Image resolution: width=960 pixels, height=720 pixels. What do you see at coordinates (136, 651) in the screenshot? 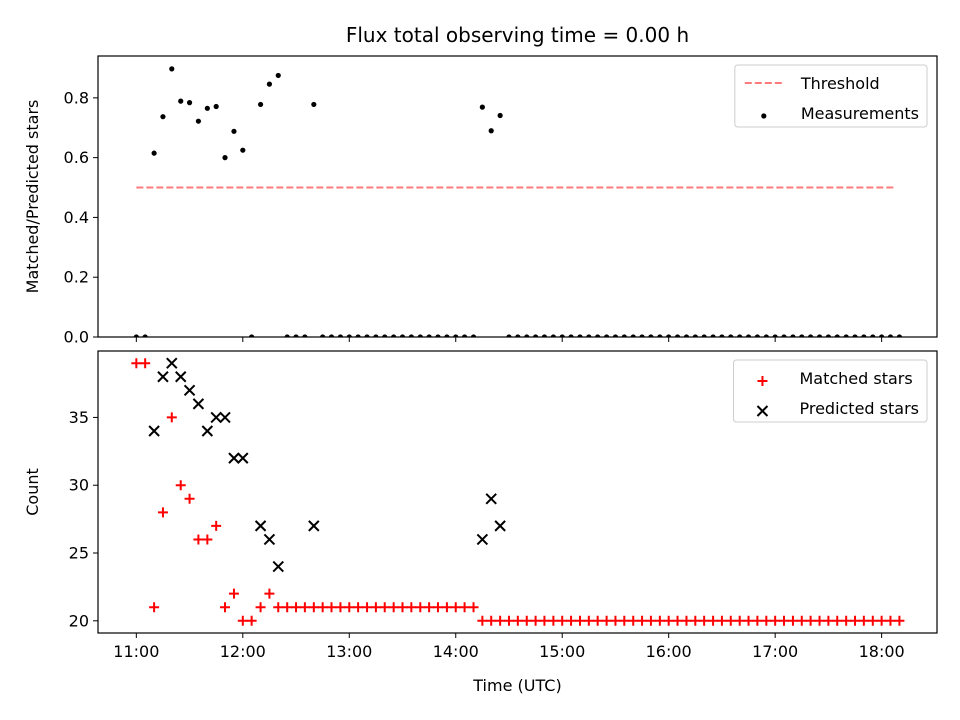
I see `x-tick-label: 11:00` at bounding box center [136, 651].